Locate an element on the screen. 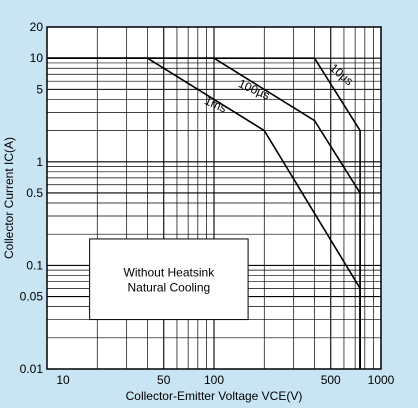 This screenshot has height=408, width=418. y-tick-label: 20 is located at coordinates (37, 27).